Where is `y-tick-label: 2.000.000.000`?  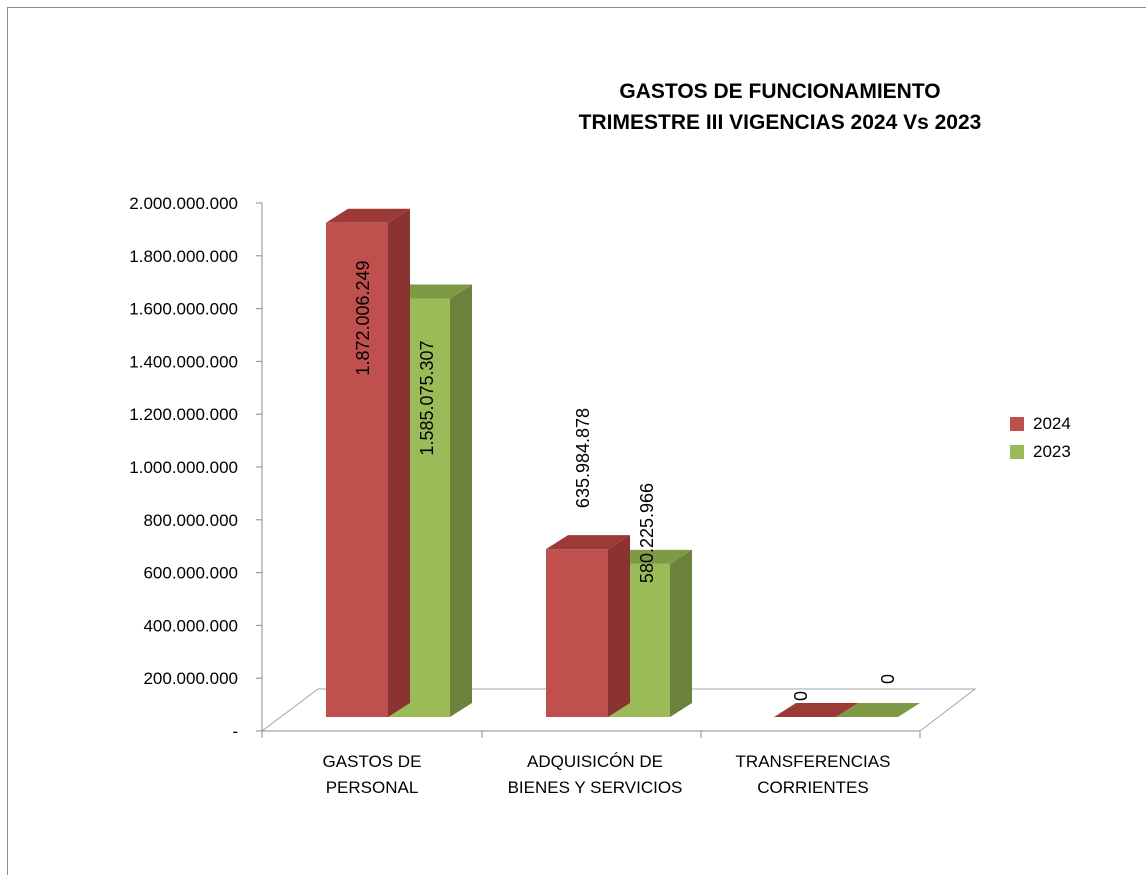 y-tick-label: 2.000.000.000 is located at coordinates (183, 203).